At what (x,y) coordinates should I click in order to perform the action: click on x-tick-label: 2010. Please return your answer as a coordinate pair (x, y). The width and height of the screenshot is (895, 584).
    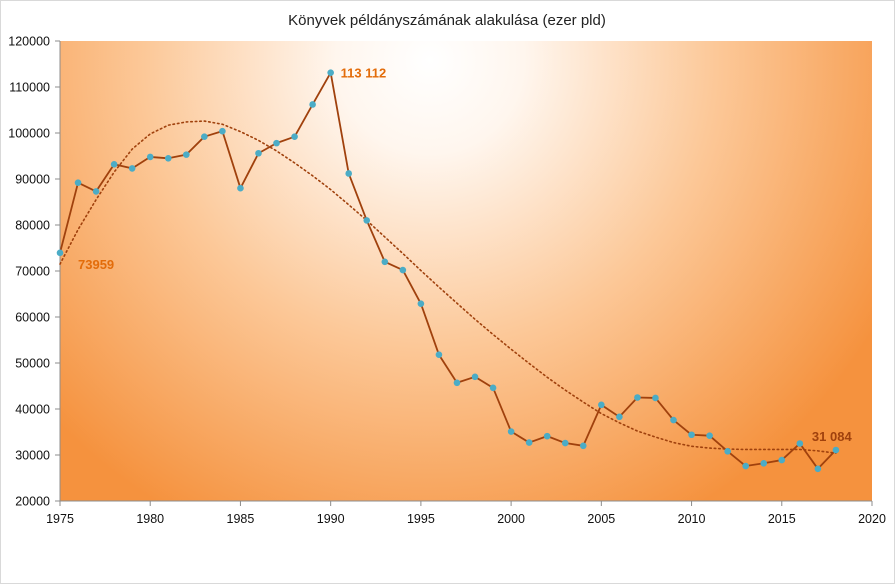
    Looking at the image, I should click on (692, 519).